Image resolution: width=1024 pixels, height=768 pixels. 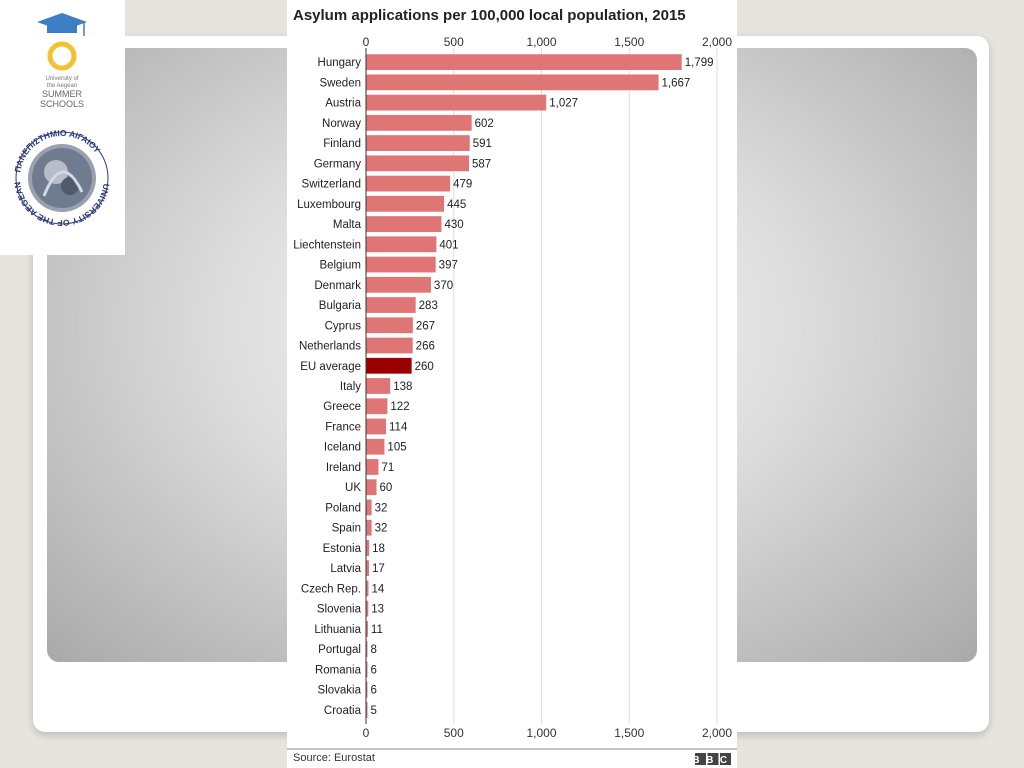 I want to click on category-label: Greece, so click(x=342, y=407).